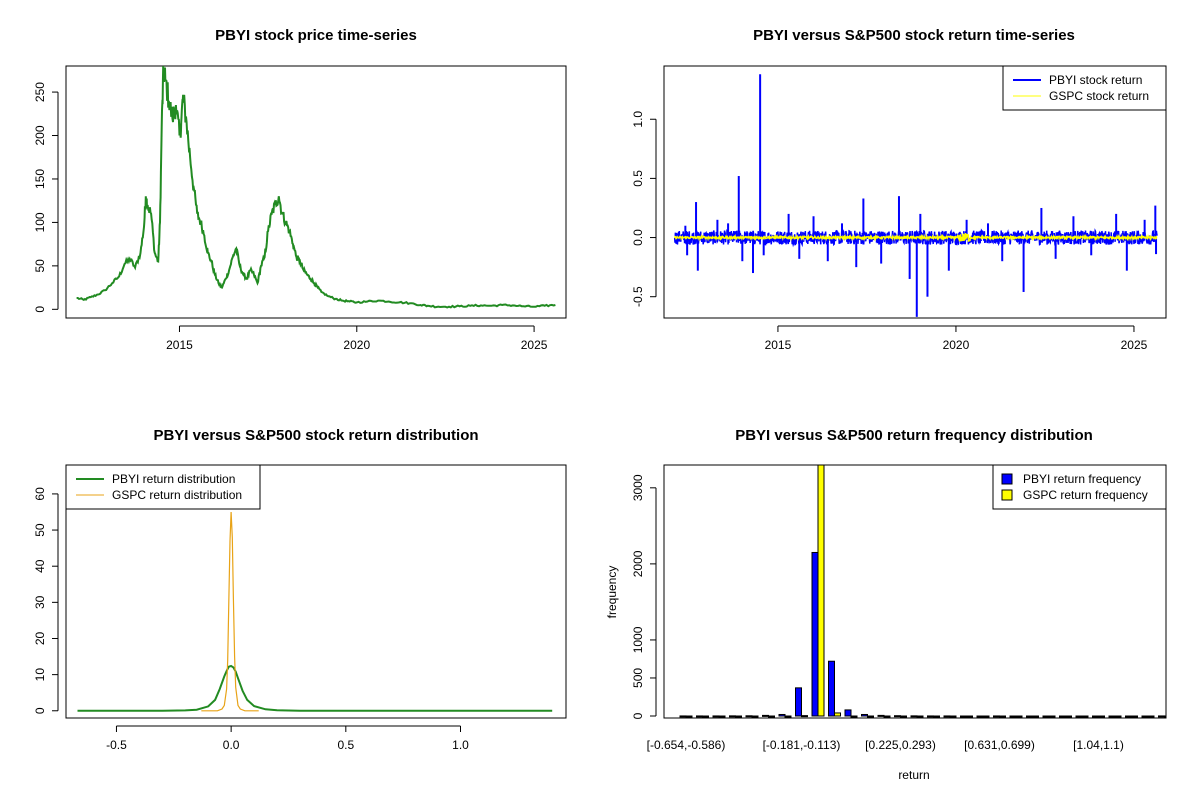 The height and width of the screenshot is (800, 1200). Describe the element at coordinates (231, 745) in the screenshot. I see `x-tick-label: 0.0` at that location.